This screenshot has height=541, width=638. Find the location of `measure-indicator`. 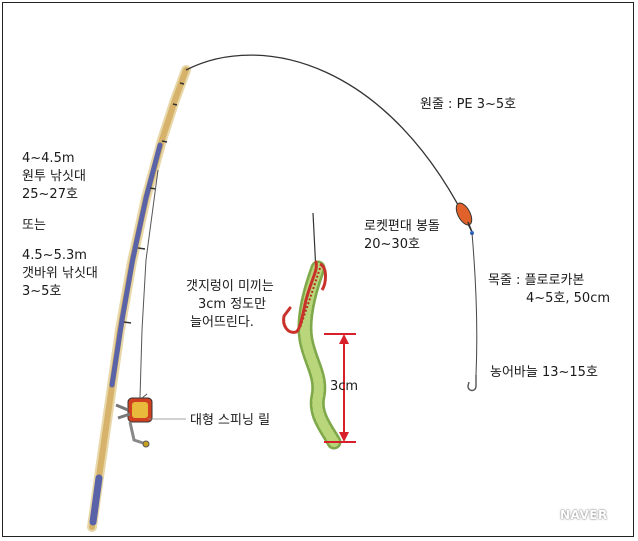

measure-indicator is located at coordinates (340, 388).